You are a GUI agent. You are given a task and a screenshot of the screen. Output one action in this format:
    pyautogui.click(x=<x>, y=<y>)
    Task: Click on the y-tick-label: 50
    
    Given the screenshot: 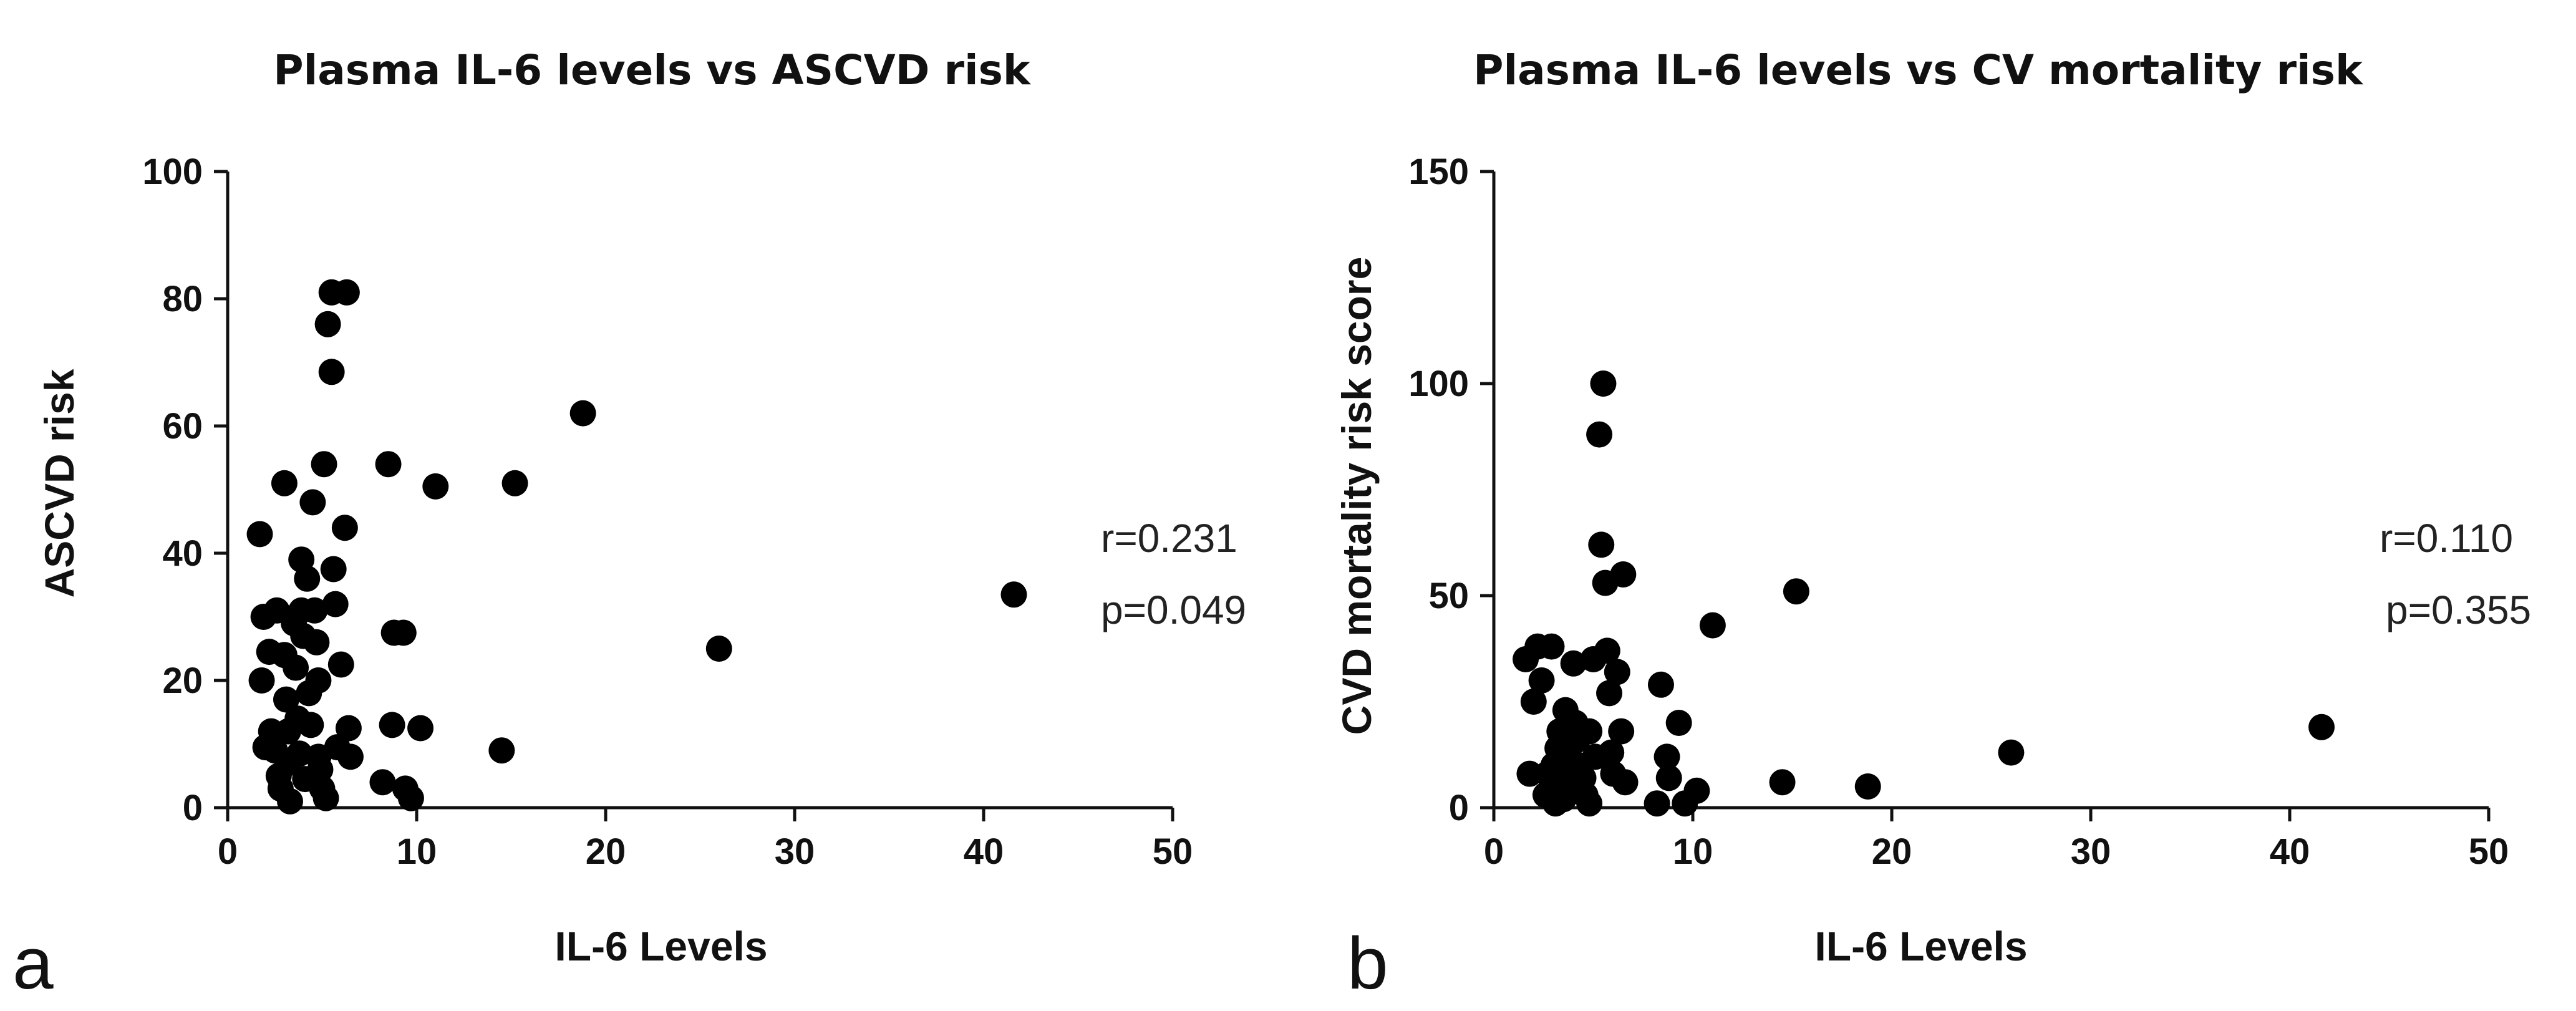 What is the action you would take?
    pyautogui.click(x=1448, y=596)
    